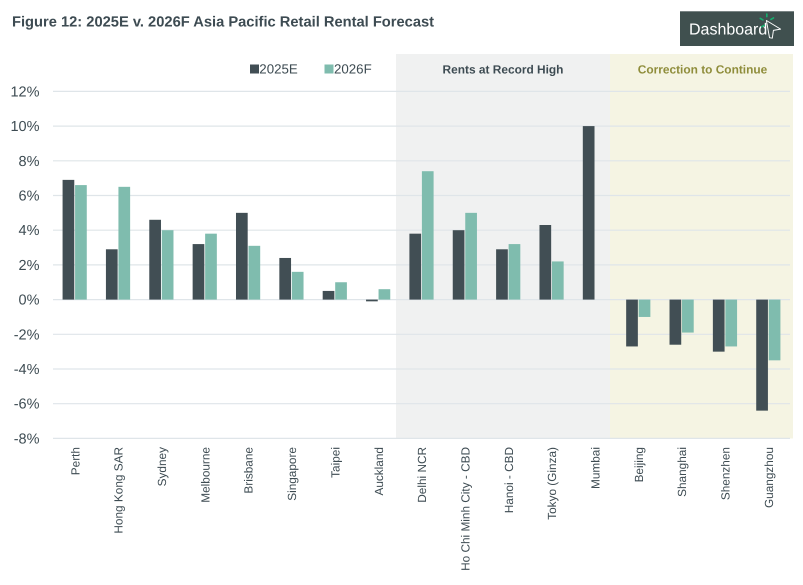 The height and width of the screenshot is (585, 803). What do you see at coordinates (292, 474) in the screenshot?
I see `svg-text: Singapore` at bounding box center [292, 474].